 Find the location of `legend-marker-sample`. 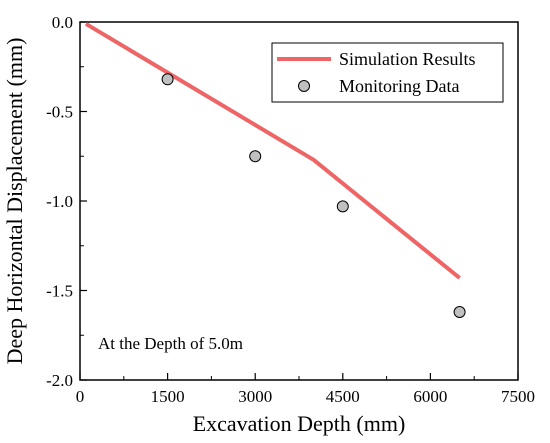

legend-marker-sample is located at coordinates (304, 86).